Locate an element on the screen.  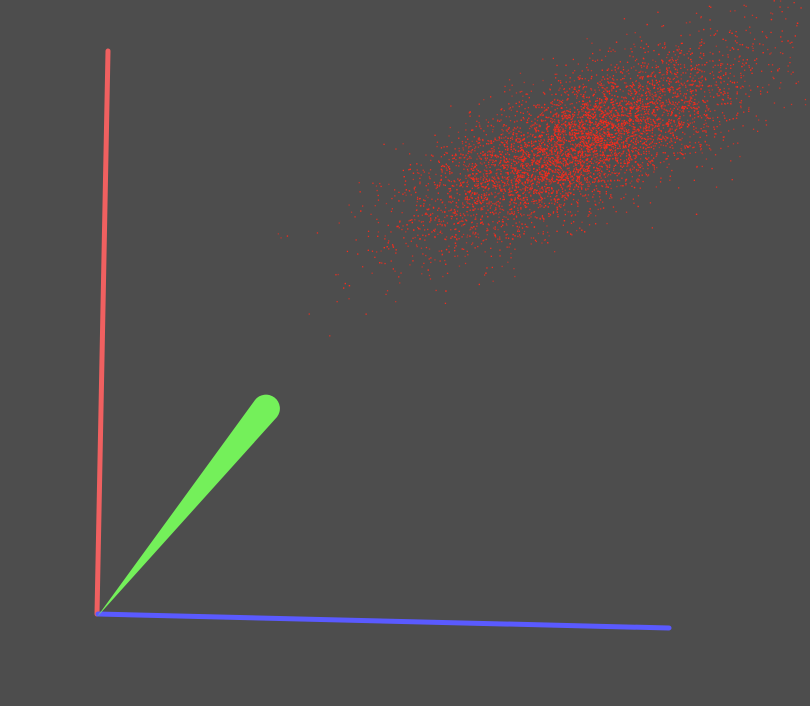
x-axis-line is located at coordinates (102, 332).